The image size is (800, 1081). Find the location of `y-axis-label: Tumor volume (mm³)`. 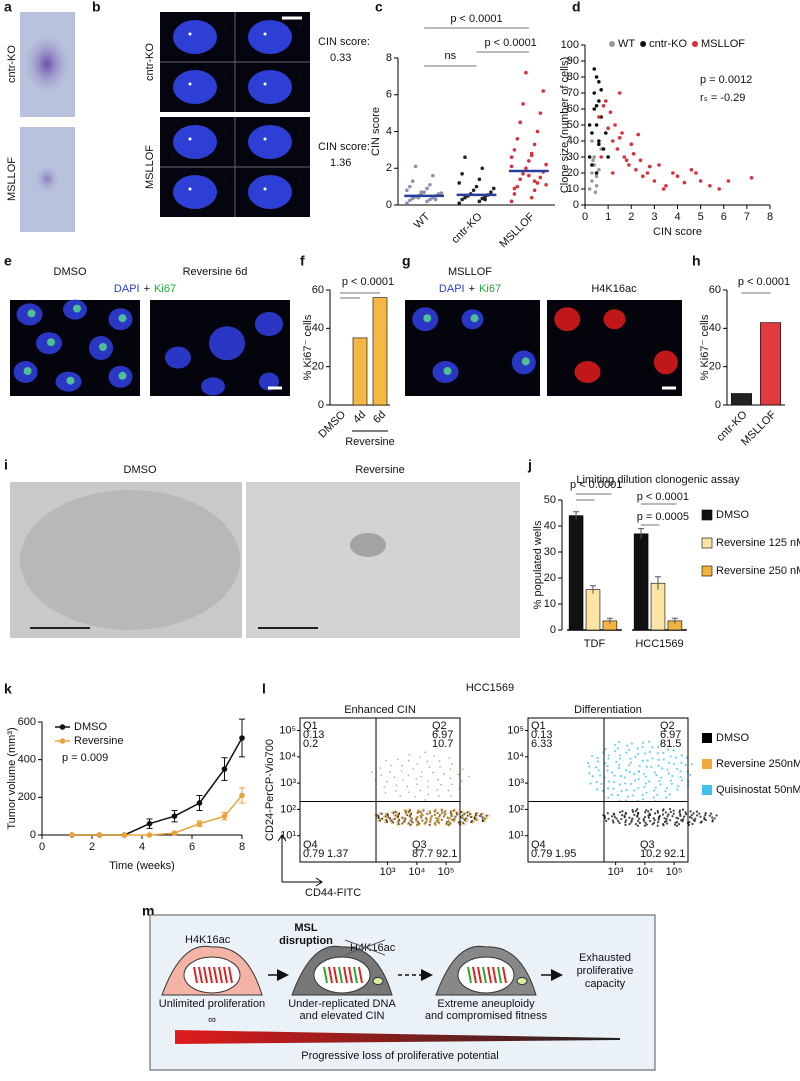

y-axis-label: Tumor volume (mm³) is located at coordinates (12, 778).